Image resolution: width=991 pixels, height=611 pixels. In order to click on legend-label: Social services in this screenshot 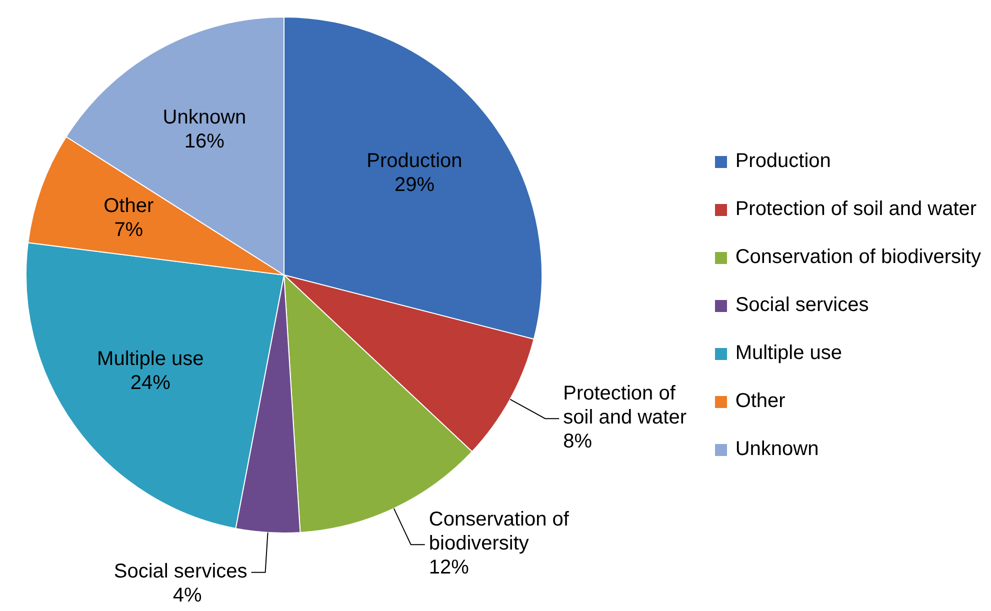, I will do `click(802, 305)`.